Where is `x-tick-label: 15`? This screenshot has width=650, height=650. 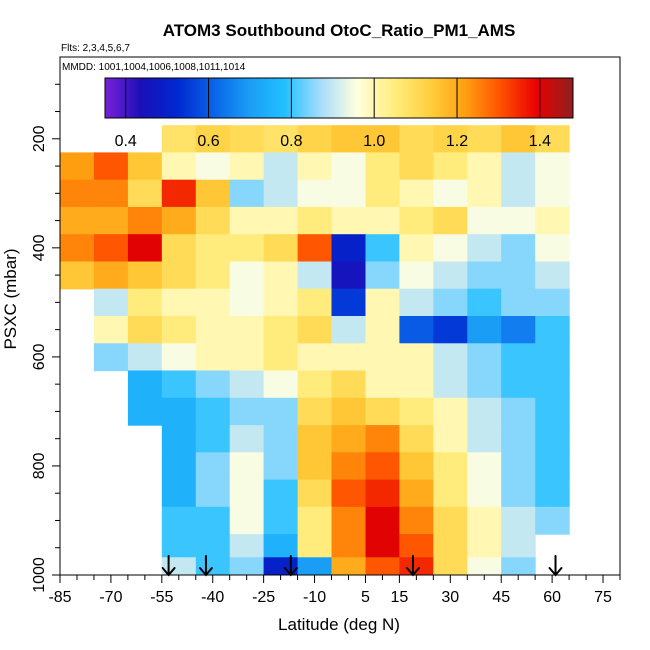
x-tick-label: 15 is located at coordinates (399, 597).